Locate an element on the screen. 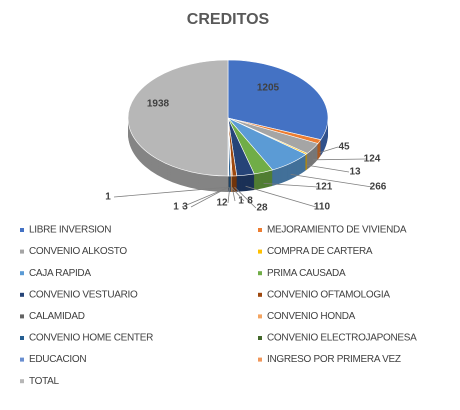  legend-label: INGRESO POR PRIMERA VEZ is located at coordinates (334, 359).